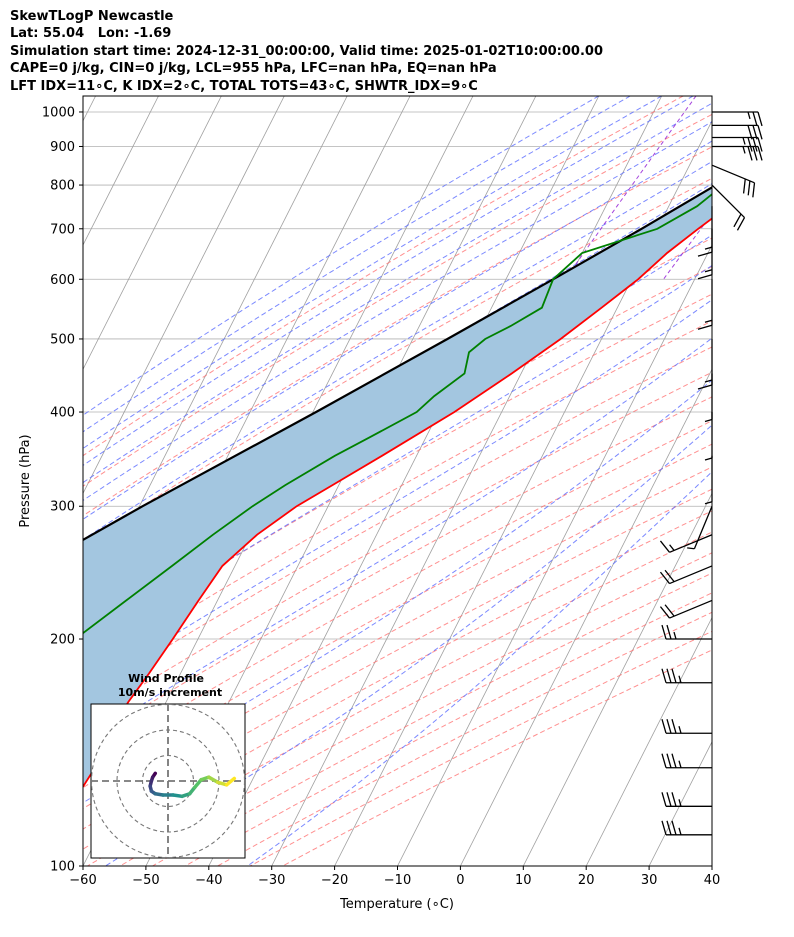 Image resolution: width=794 pixels, height=937 pixels. Describe the element at coordinates (460, 880) in the screenshot. I see `x-tick-label: 0` at that location.